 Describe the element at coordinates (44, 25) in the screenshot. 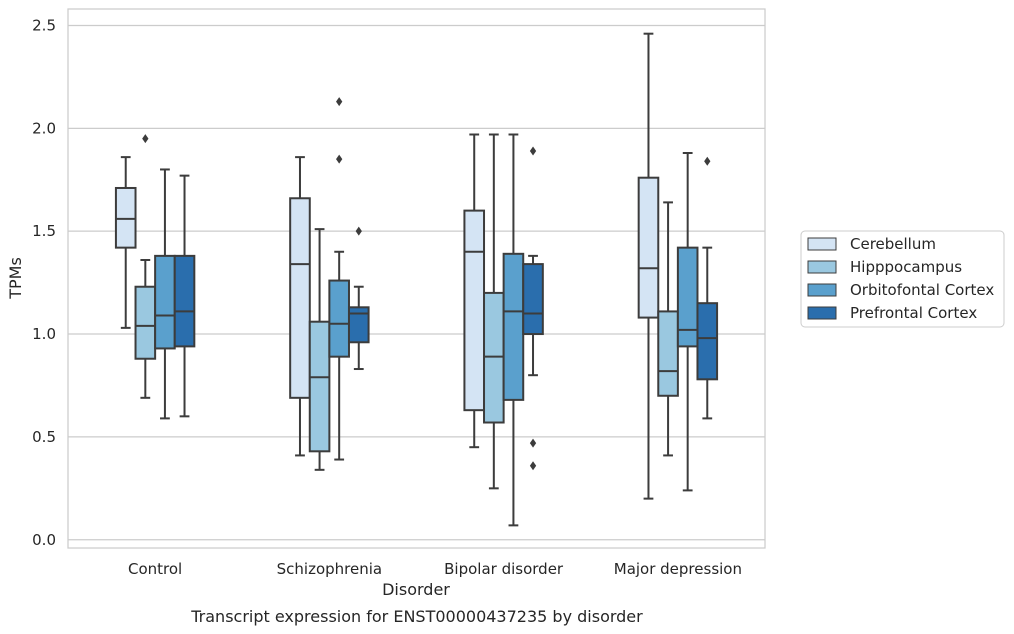

I see `y-tick-label: 2.5` at that location.